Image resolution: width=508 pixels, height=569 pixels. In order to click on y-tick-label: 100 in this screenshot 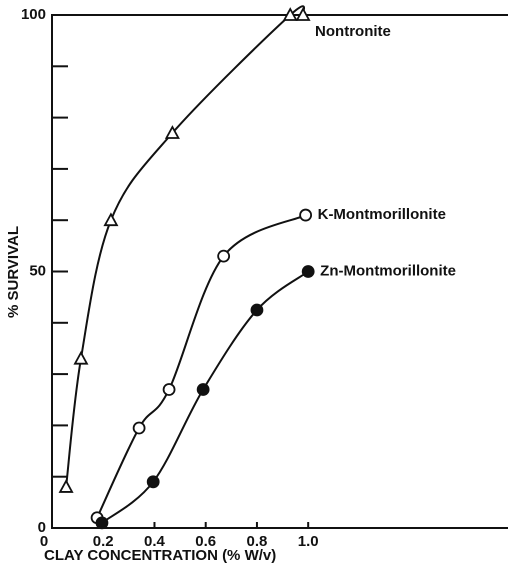, I will do `click(33, 14)`.